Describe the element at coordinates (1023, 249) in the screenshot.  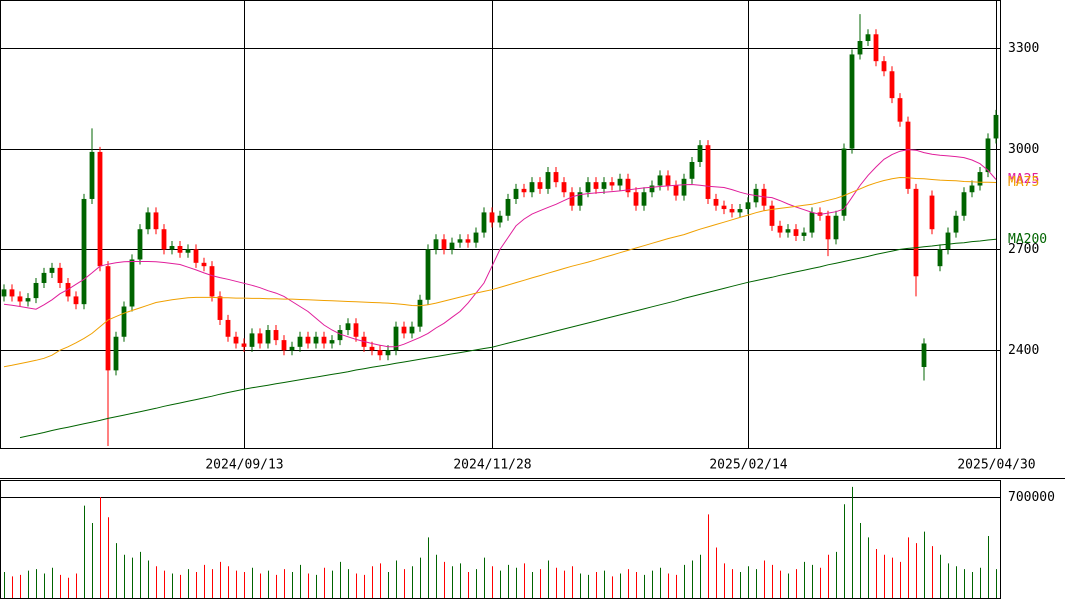
I see `y-tick-label: 2700` at that location.